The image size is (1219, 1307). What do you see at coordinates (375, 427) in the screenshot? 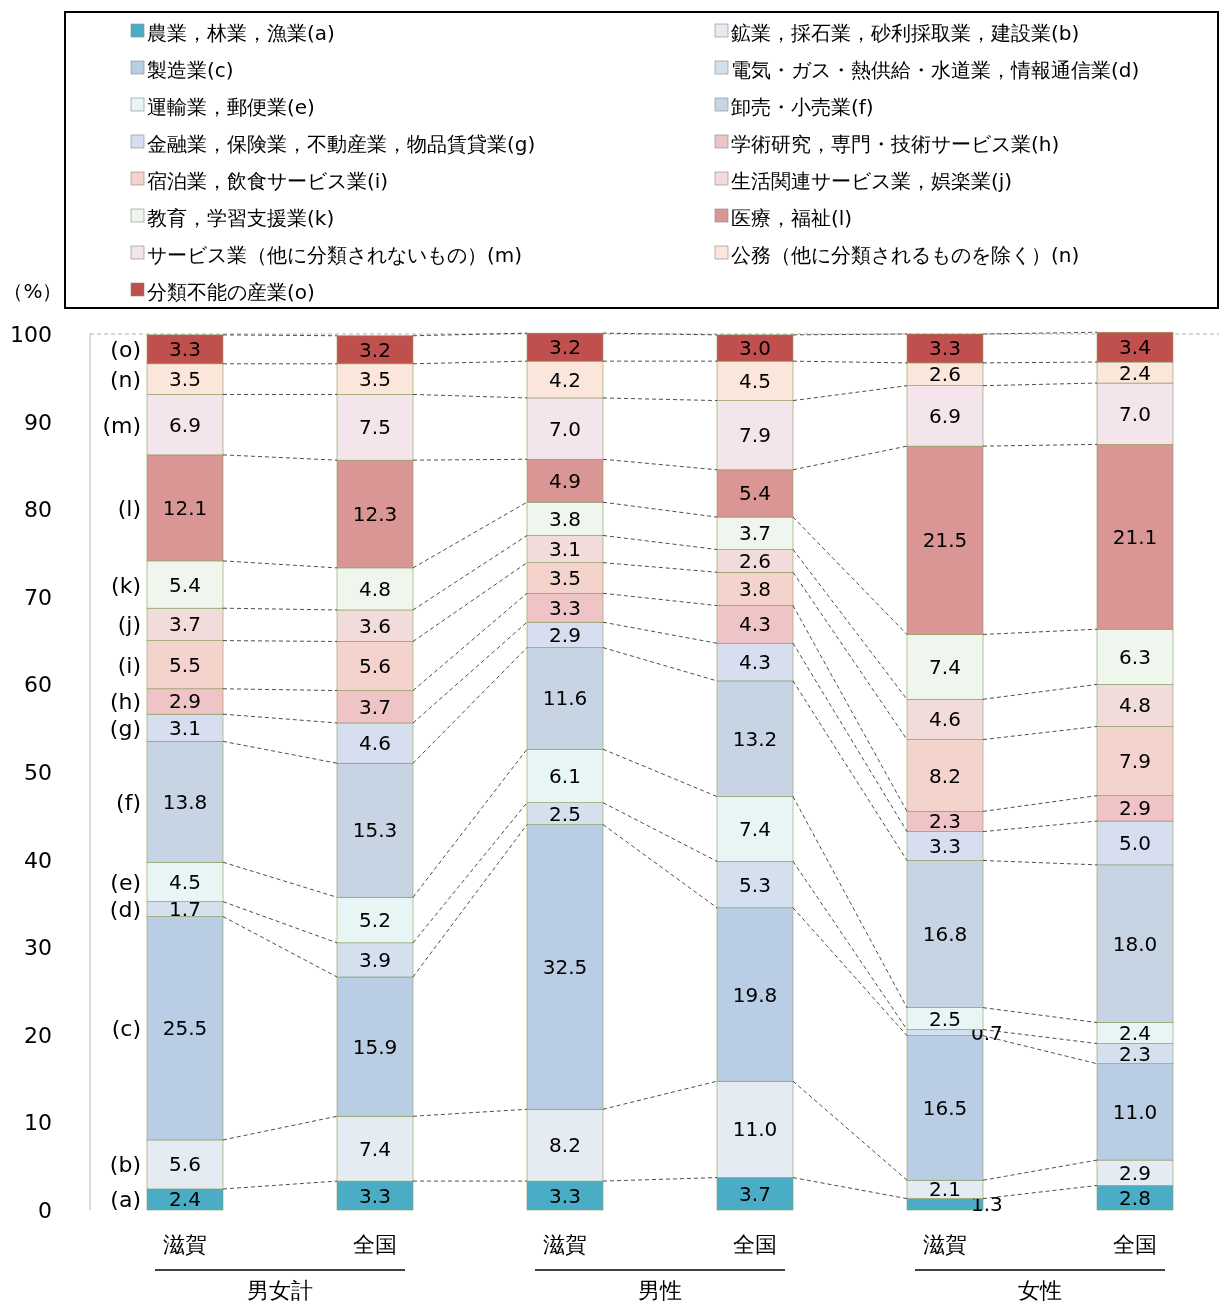
I see `data-label: 7.5` at bounding box center [375, 427].